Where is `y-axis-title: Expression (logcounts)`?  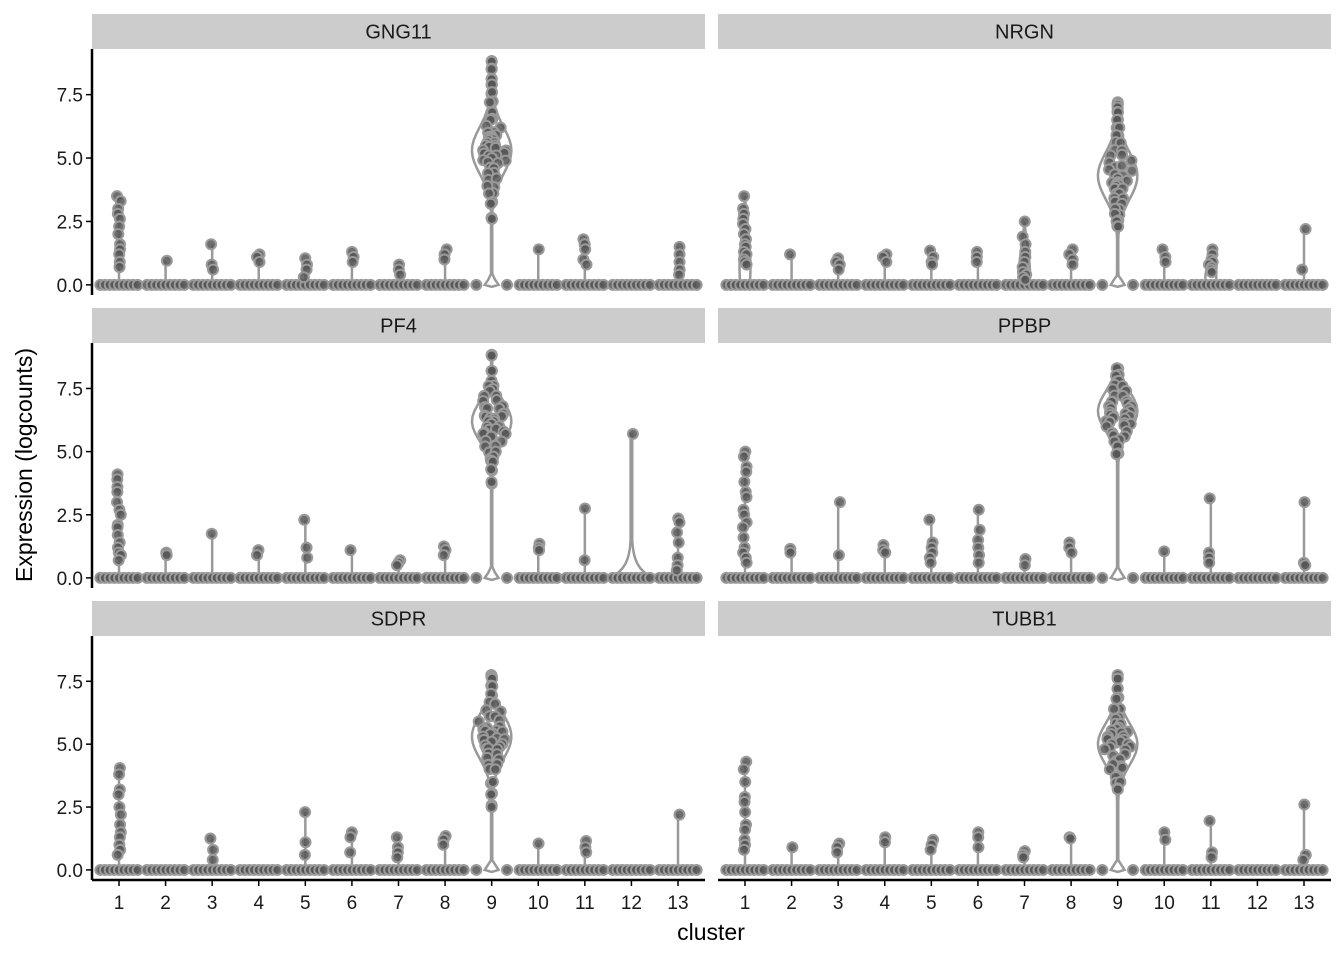 y-axis-title: Expression (logcounts) is located at coordinates (24, 465).